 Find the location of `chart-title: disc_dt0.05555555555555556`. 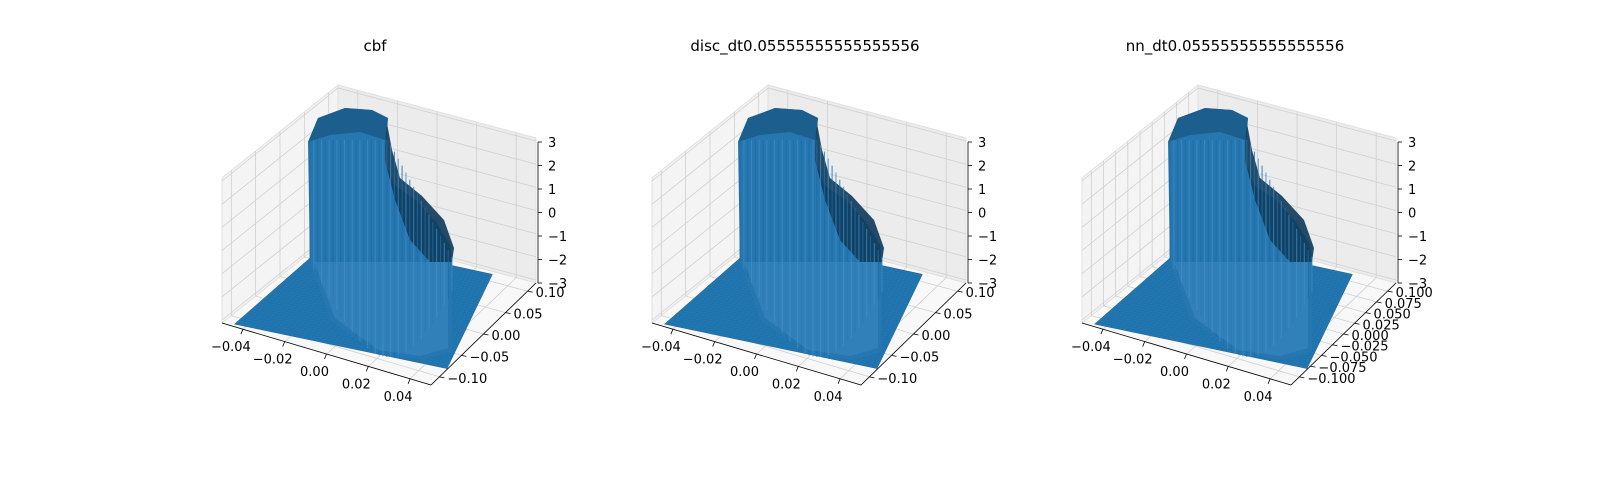

chart-title: disc_dt0.05555555555555556 is located at coordinates (804, 46).